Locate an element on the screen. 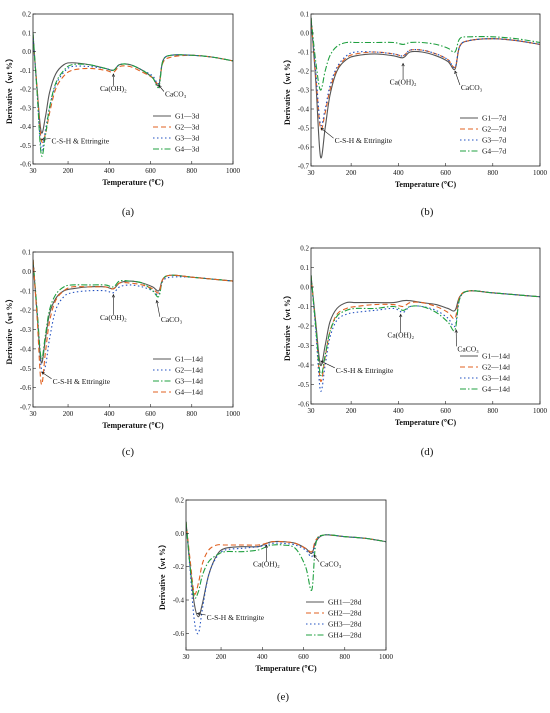  legend-label: G4—14d is located at coordinates (496, 389).